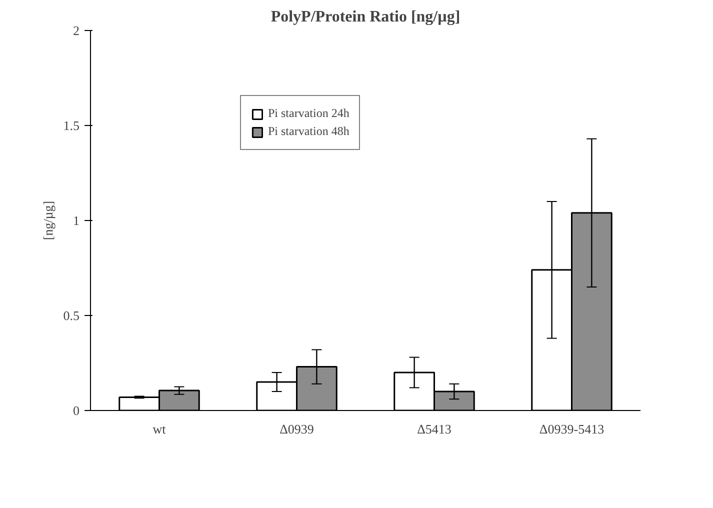 The image size is (713, 508). Describe the element at coordinates (159, 429) in the screenshot. I see `x-tick-label: wt` at that location.